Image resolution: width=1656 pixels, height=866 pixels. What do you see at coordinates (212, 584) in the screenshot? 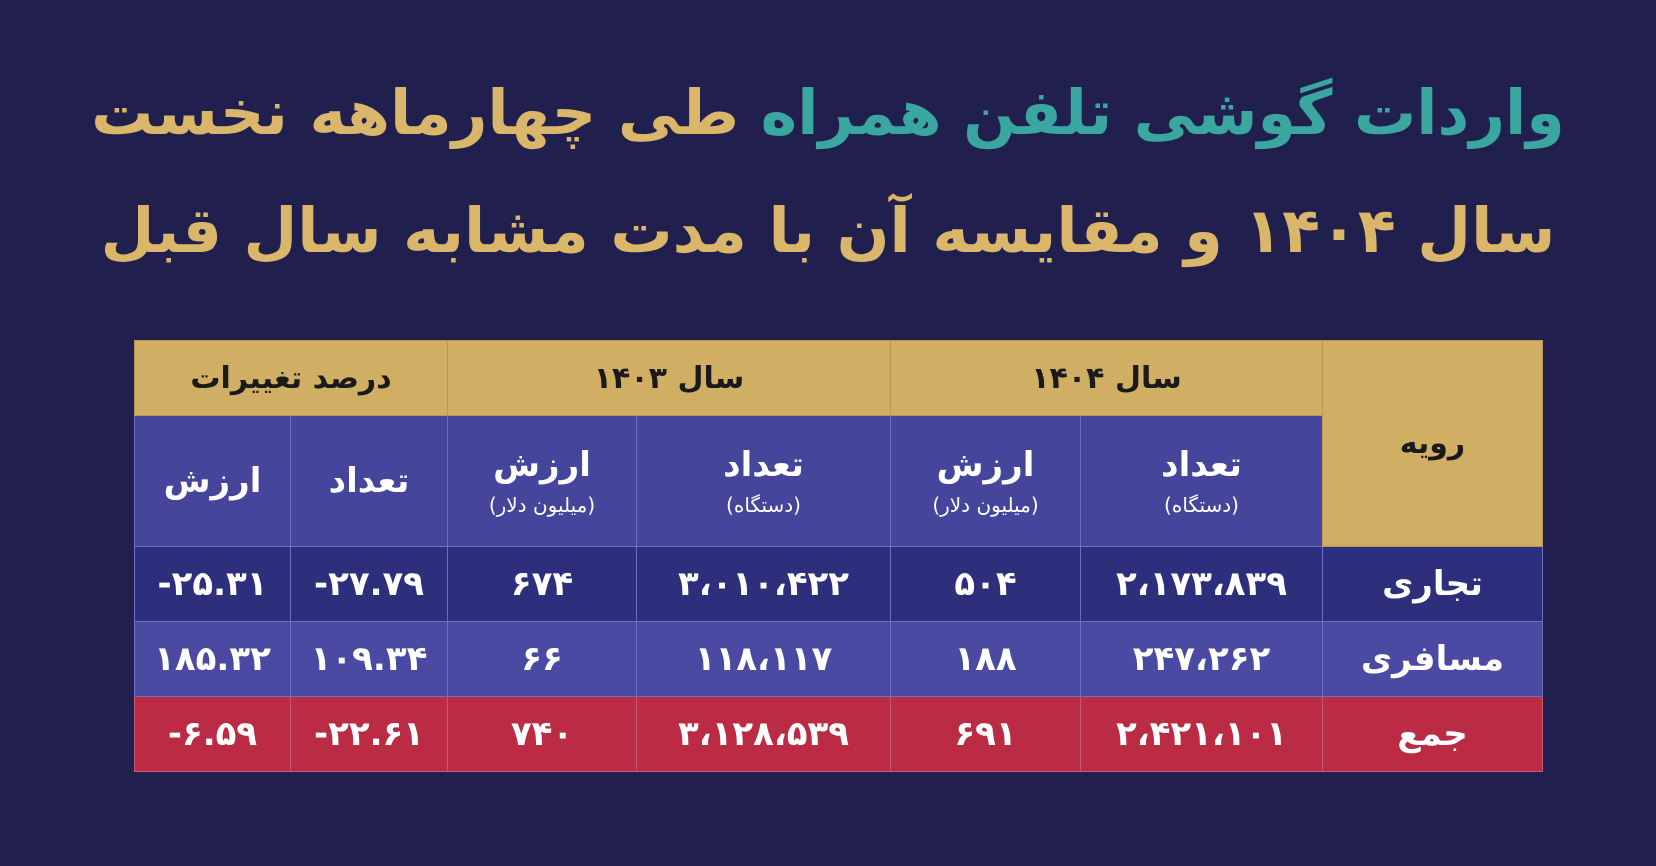
I see `pct-value: -۲۵.۳۱` at bounding box center [212, 584].